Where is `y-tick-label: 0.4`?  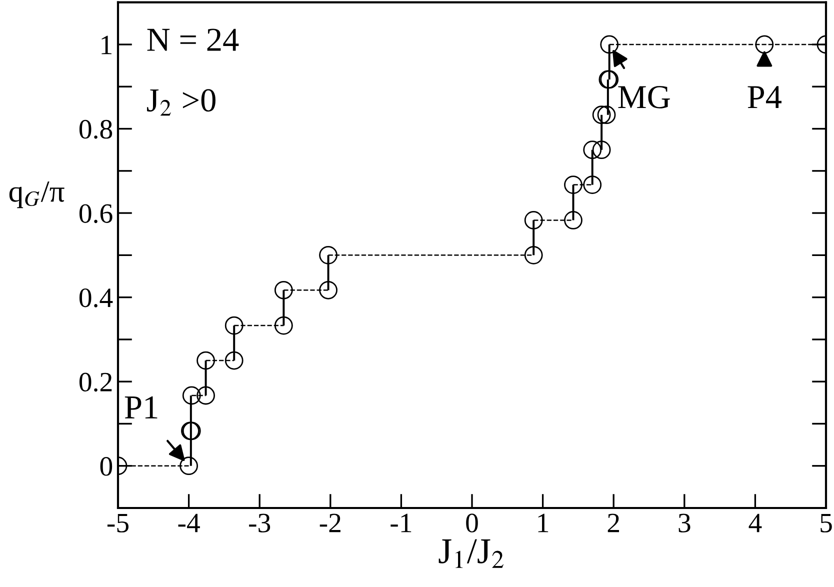
y-tick-label: 0.4 is located at coordinates (96, 298).